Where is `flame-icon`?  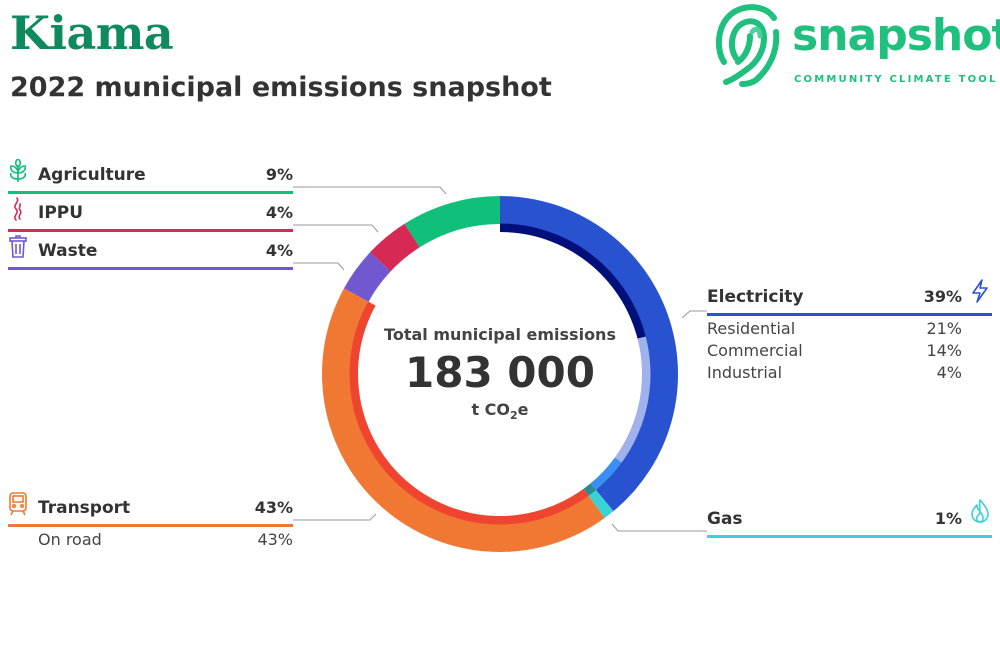 flame-icon is located at coordinates (980, 511).